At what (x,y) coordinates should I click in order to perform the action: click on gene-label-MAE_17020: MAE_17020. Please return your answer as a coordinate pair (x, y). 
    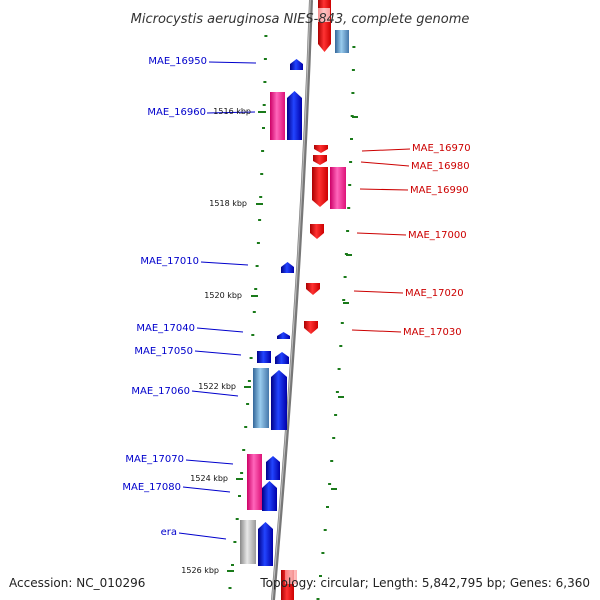
    Looking at the image, I should click on (434, 293).